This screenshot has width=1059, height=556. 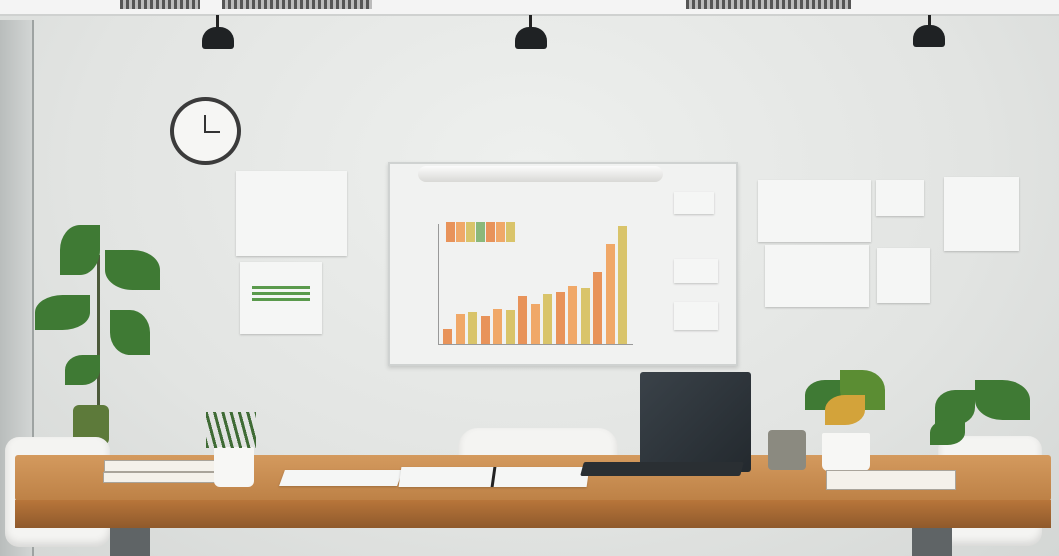 I want to click on plant-pot, so click(x=846, y=452).